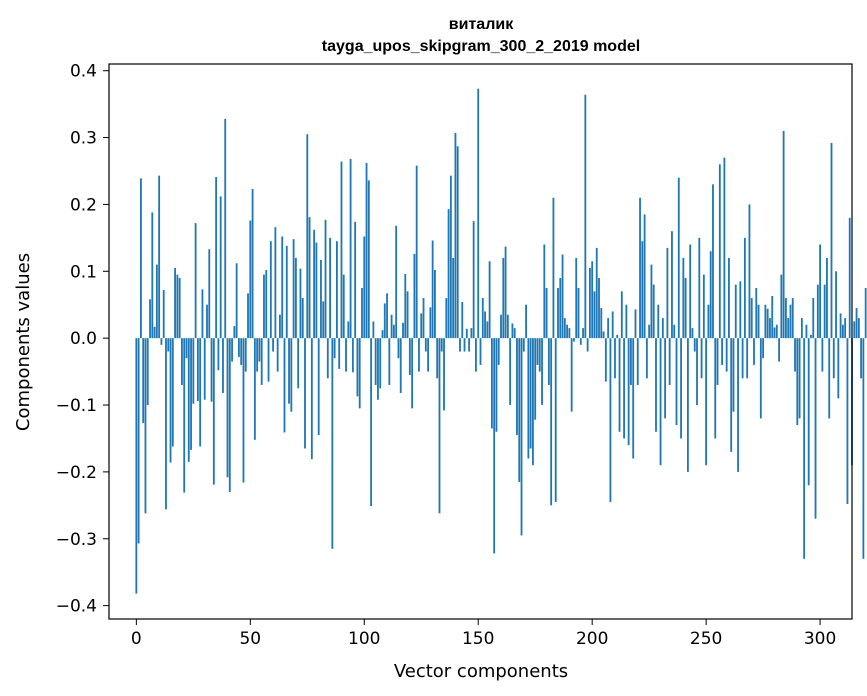 The width and height of the screenshot is (867, 696). Describe the element at coordinates (706, 639) in the screenshot. I see `x-tick-label: 250` at that location.